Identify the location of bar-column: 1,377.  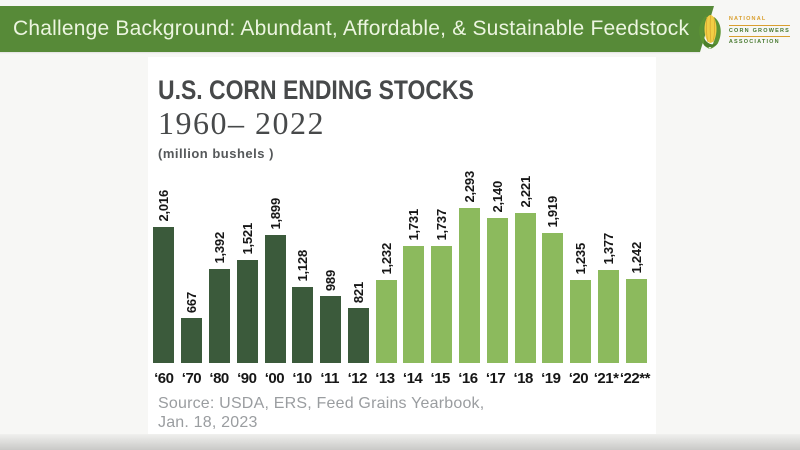
(609, 298).